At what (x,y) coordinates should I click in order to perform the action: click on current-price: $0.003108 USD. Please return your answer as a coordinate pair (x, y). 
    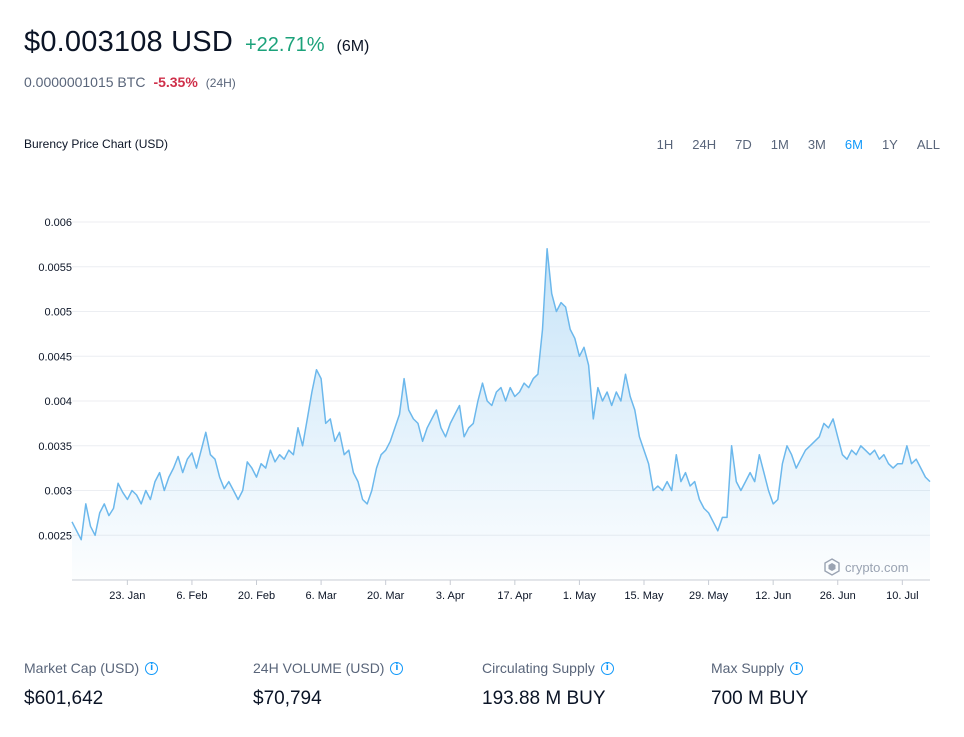
    Looking at the image, I should click on (128, 42).